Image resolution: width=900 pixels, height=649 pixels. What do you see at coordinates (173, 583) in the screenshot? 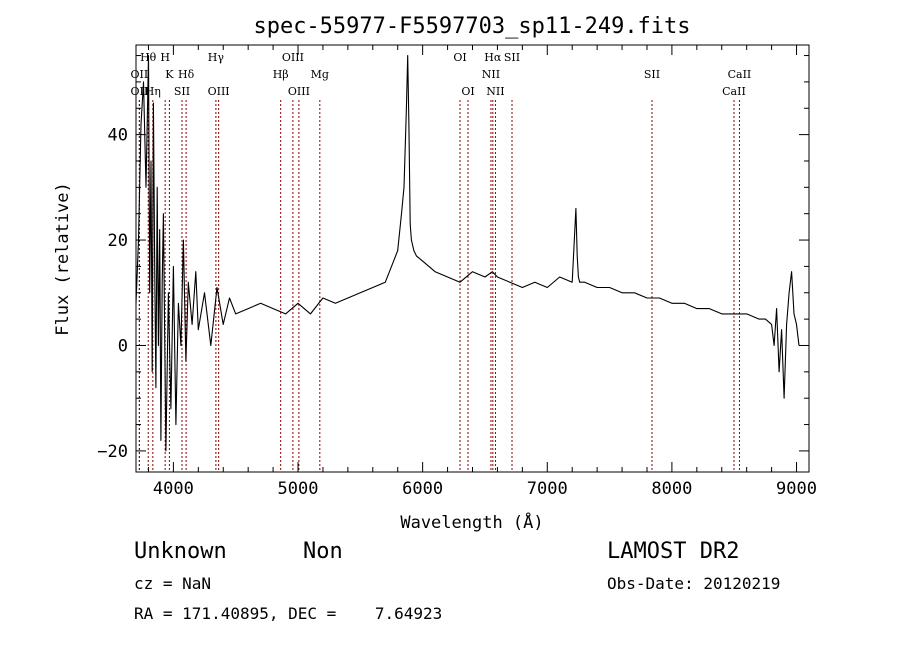
I see `redshift-cz: cz = NaN` at bounding box center [173, 583].